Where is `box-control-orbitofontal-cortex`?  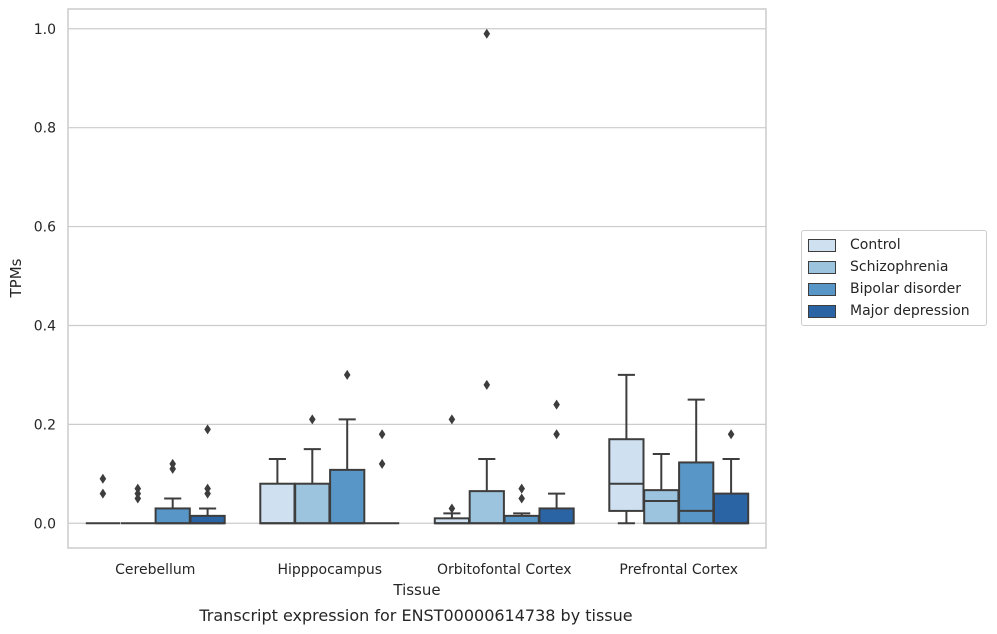
box-control-orbitofontal-cortex is located at coordinates (452, 469).